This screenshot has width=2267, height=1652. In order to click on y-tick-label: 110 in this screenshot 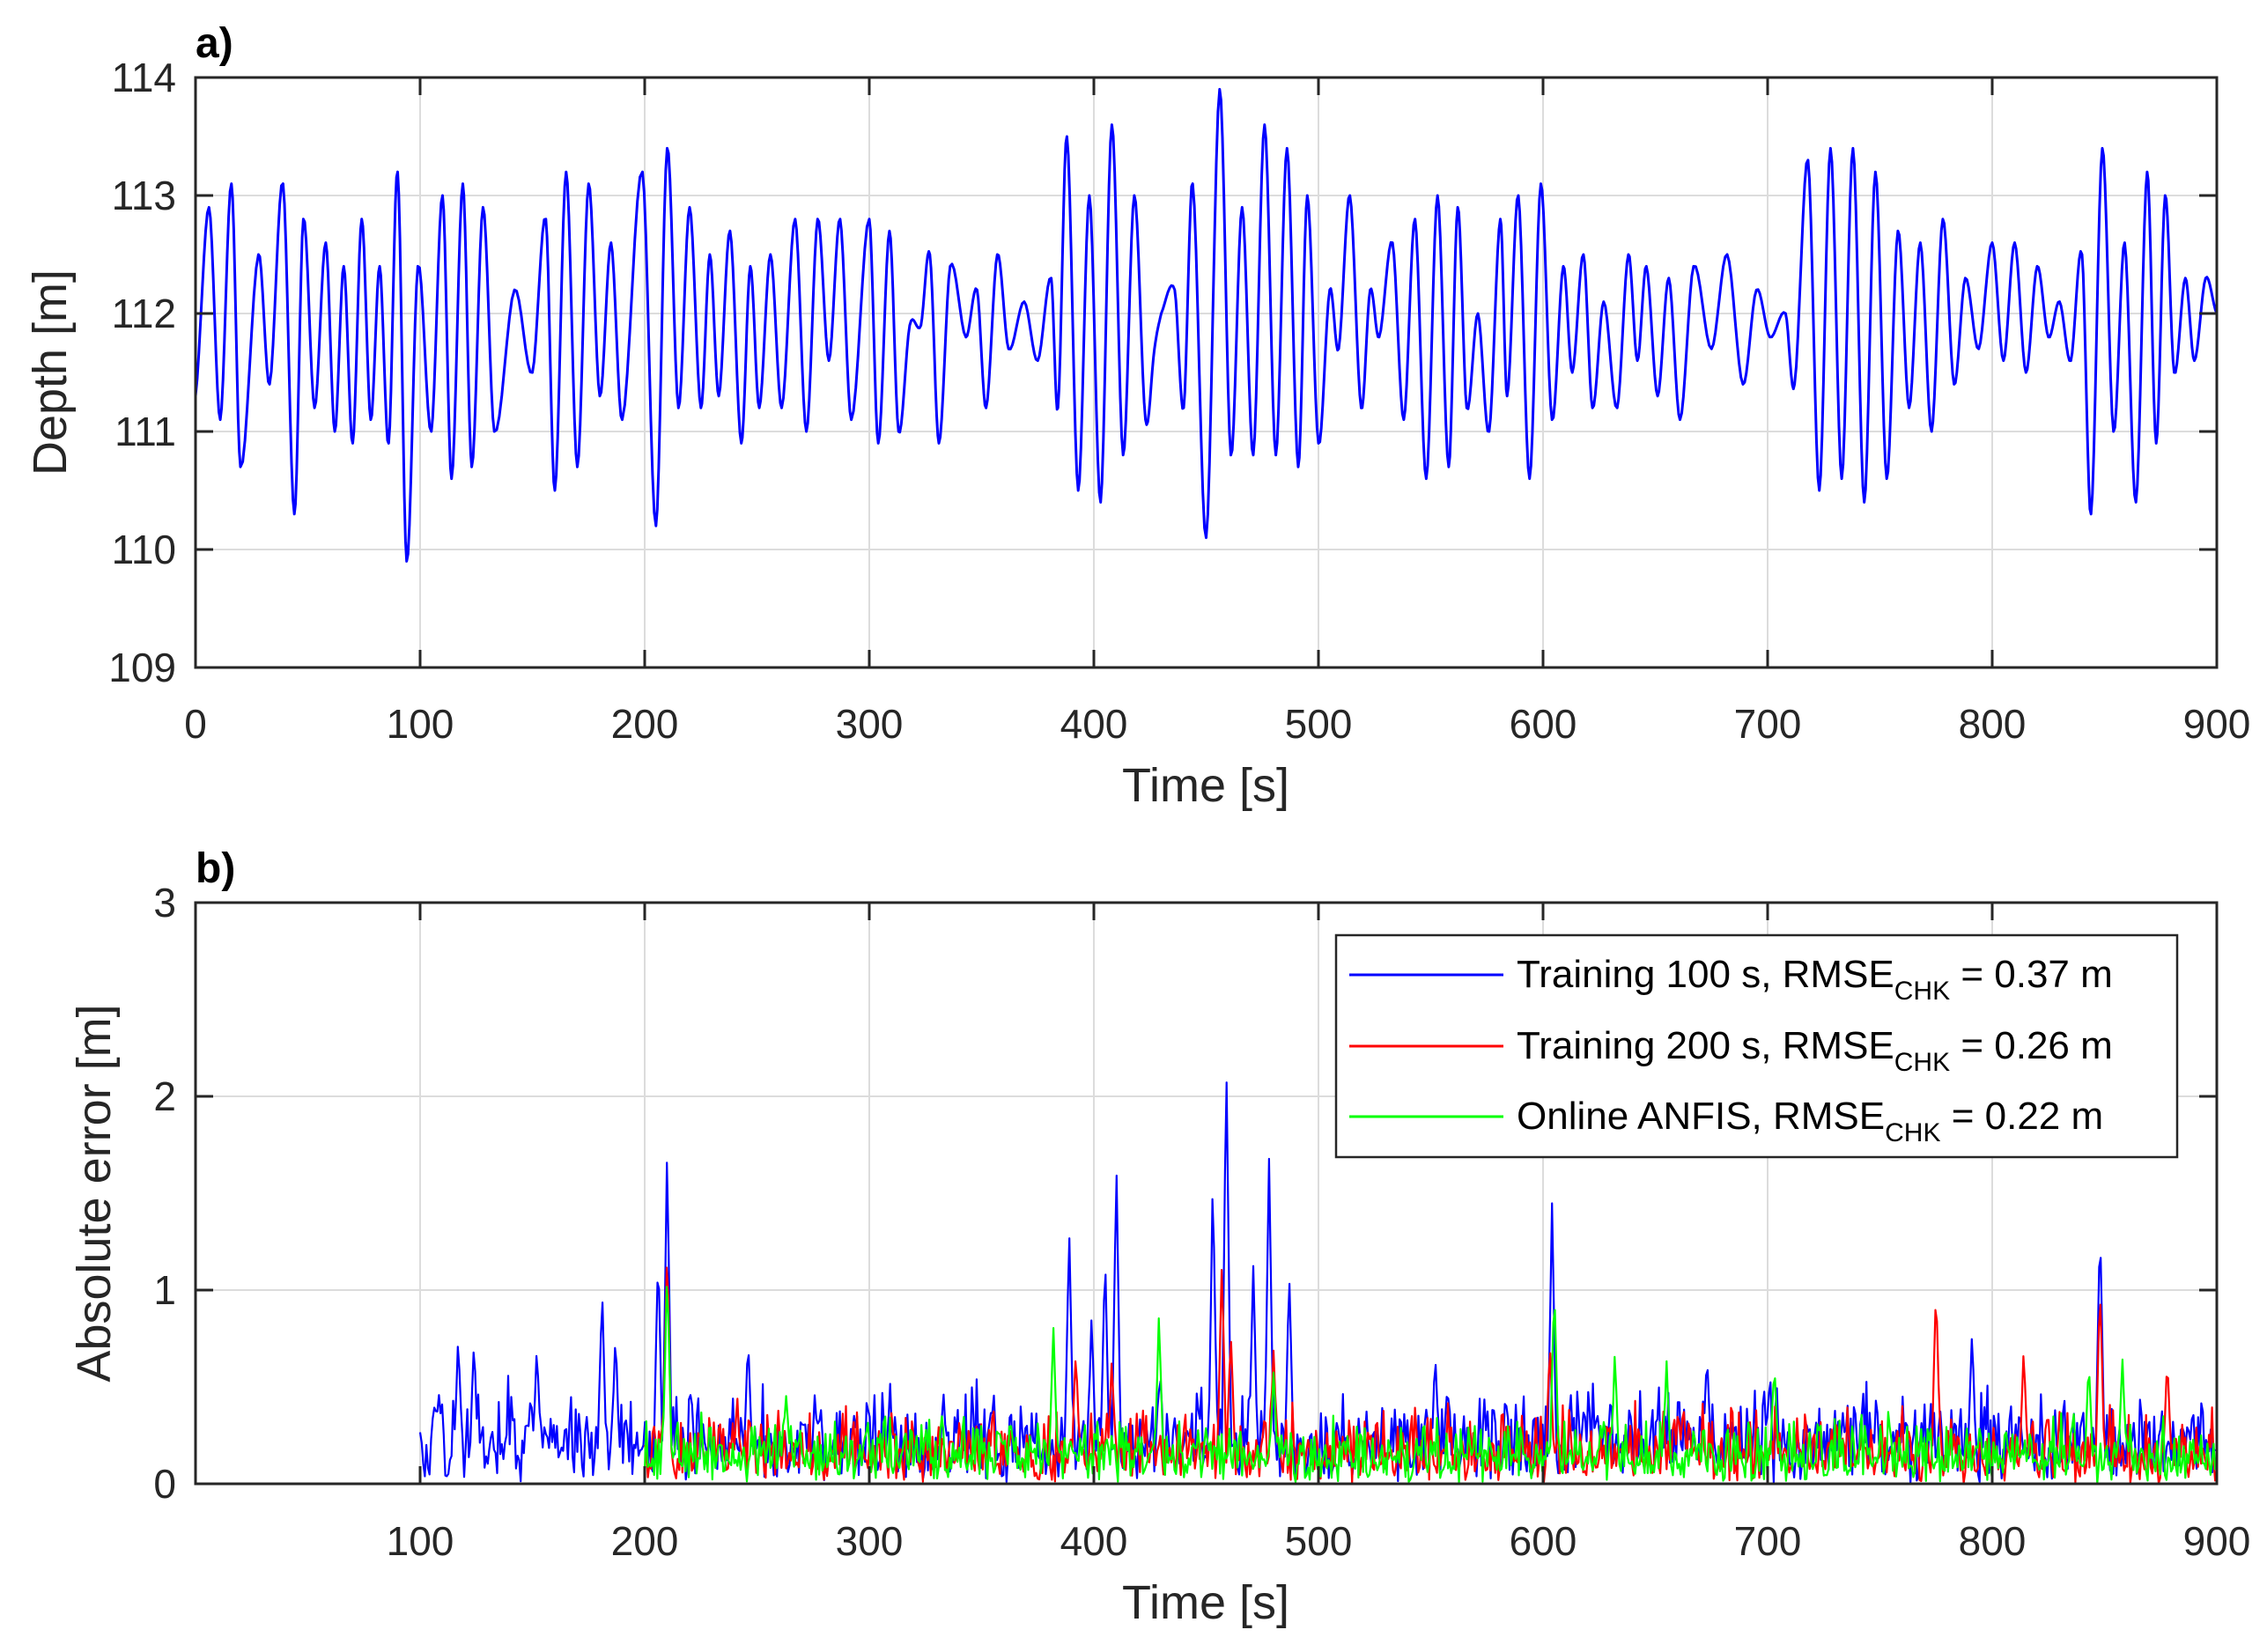, I will do `click(144, 550)`.